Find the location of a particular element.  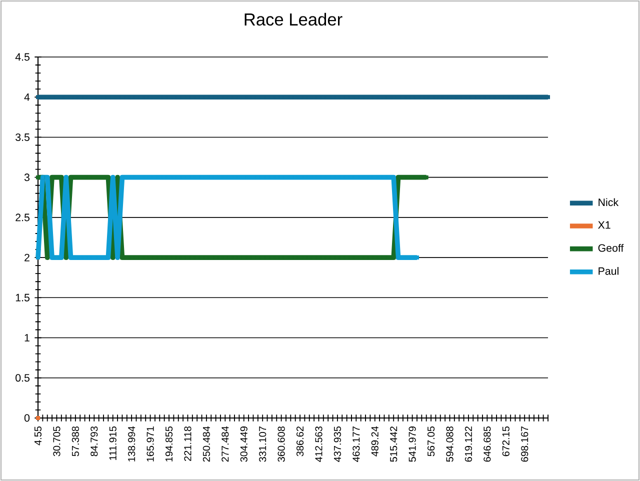

y-tick-label: 1 is located at coordinates (27, 338).